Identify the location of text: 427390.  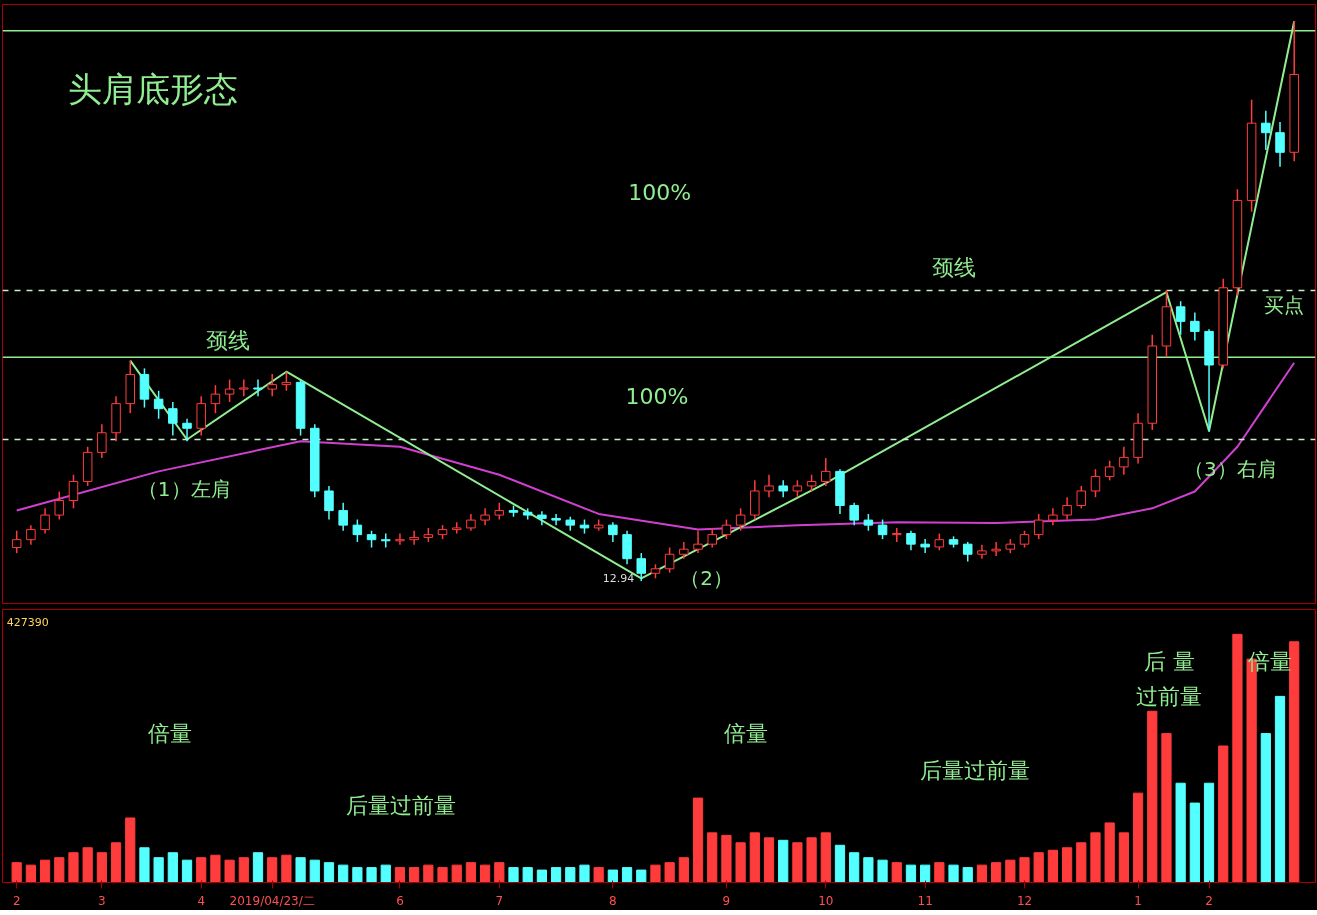
(27, 622).